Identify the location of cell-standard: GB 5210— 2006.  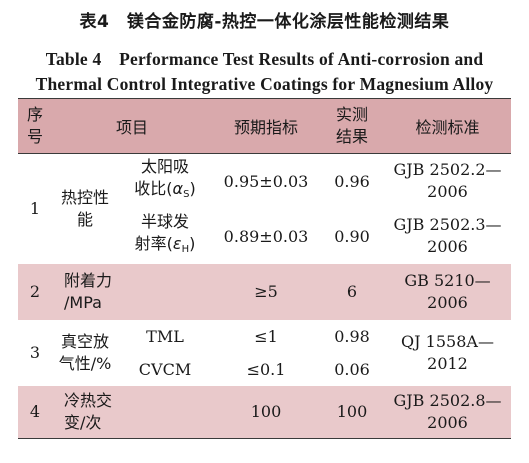
(447, 292).